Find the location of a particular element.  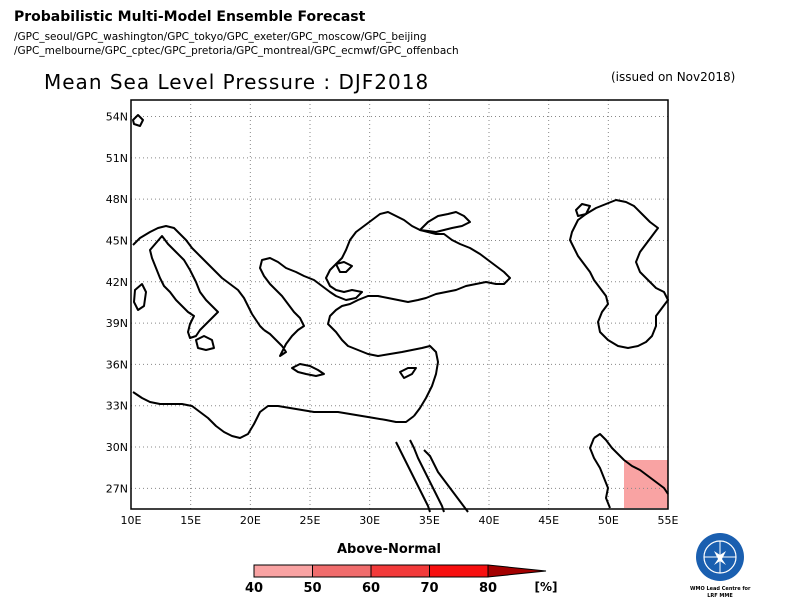

latitude-labels: 54N 51N 48N 45N 42N 39N 36N 33N 30N 27N is located at coordinates (117, 303).